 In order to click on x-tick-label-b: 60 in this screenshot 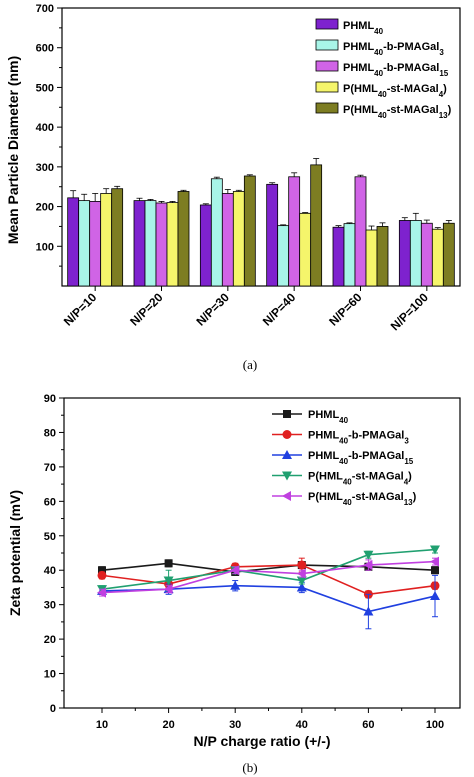, I will do `click(368, 725)`.